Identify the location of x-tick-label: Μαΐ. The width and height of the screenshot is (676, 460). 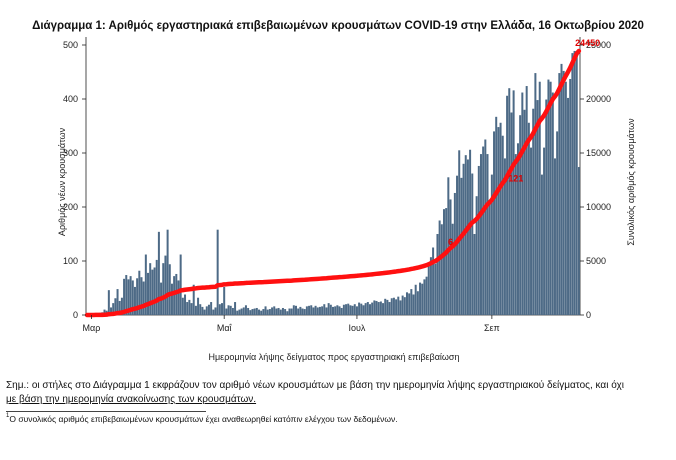
(225, 328).